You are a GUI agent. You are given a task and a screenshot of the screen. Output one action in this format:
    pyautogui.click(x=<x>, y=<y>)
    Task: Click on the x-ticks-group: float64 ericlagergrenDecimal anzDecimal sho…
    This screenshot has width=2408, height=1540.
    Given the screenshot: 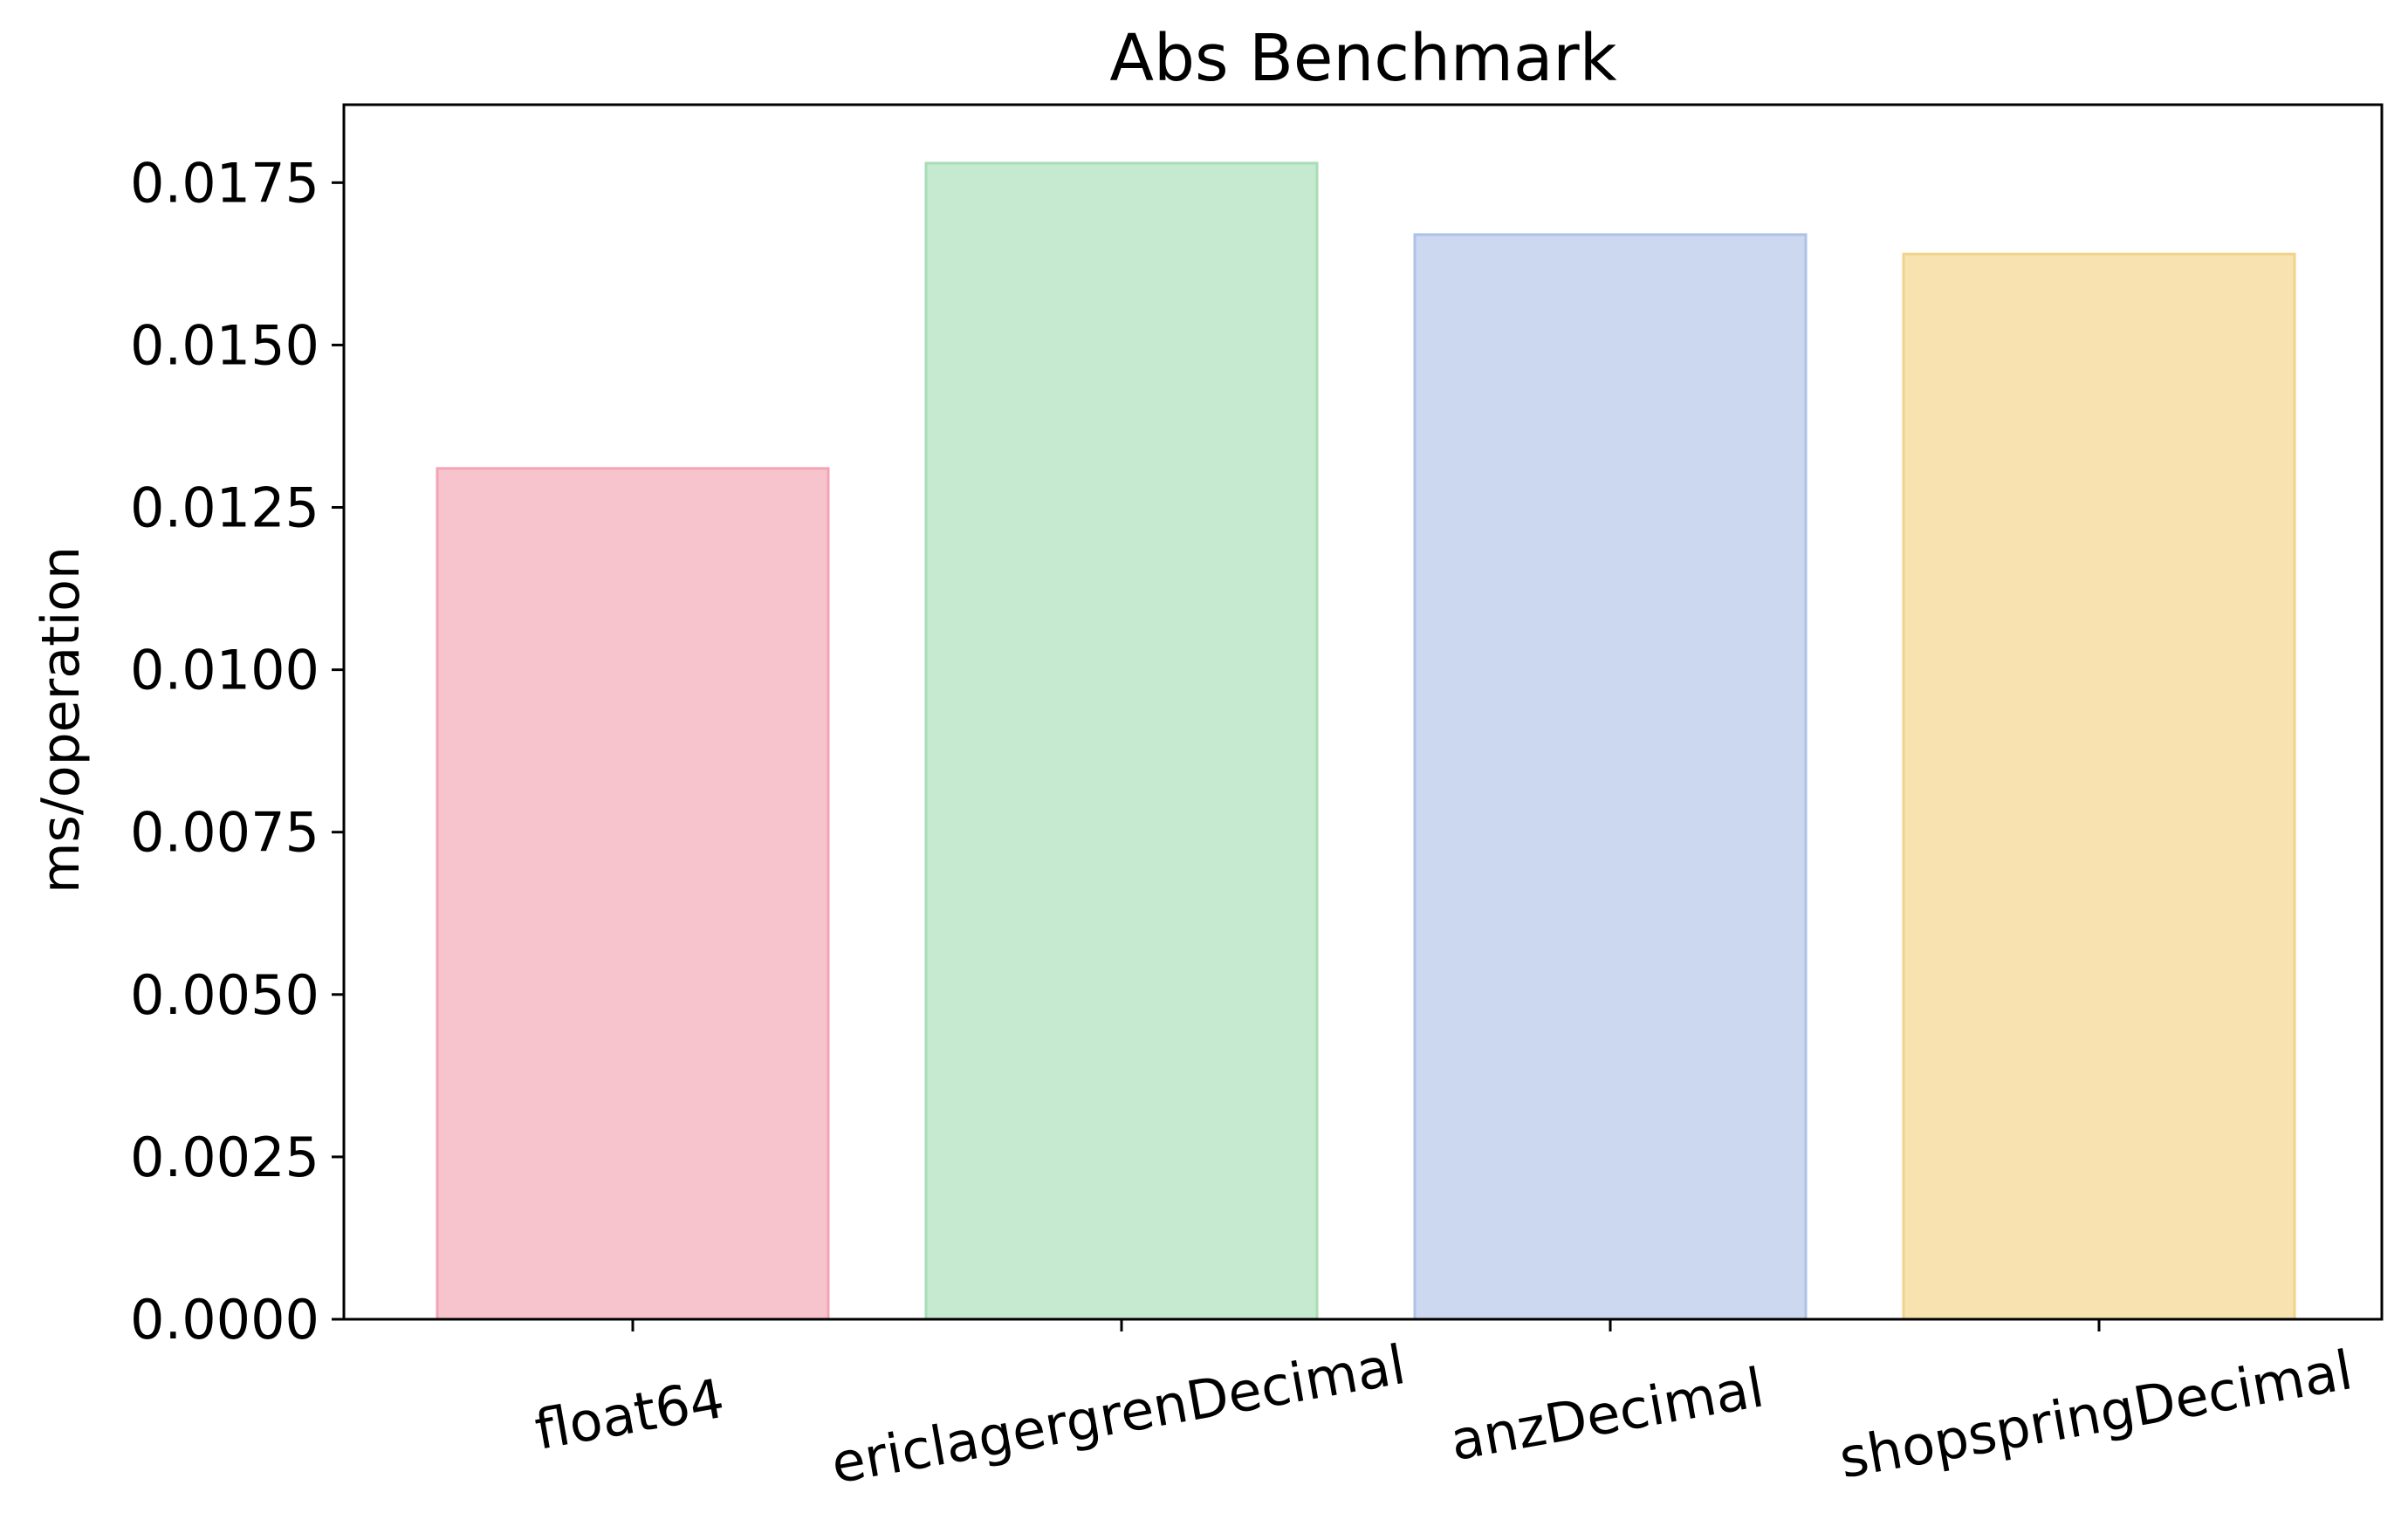 What is the action you would take?
    pyautogui.click(x=1443, y=1407)
    